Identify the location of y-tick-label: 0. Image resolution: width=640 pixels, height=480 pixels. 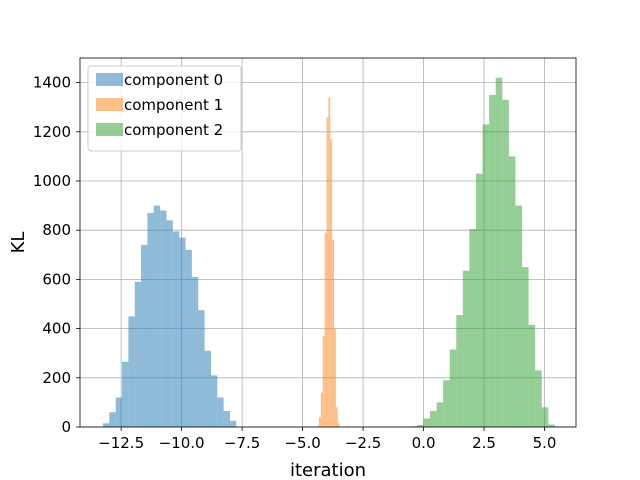
(66, 427).